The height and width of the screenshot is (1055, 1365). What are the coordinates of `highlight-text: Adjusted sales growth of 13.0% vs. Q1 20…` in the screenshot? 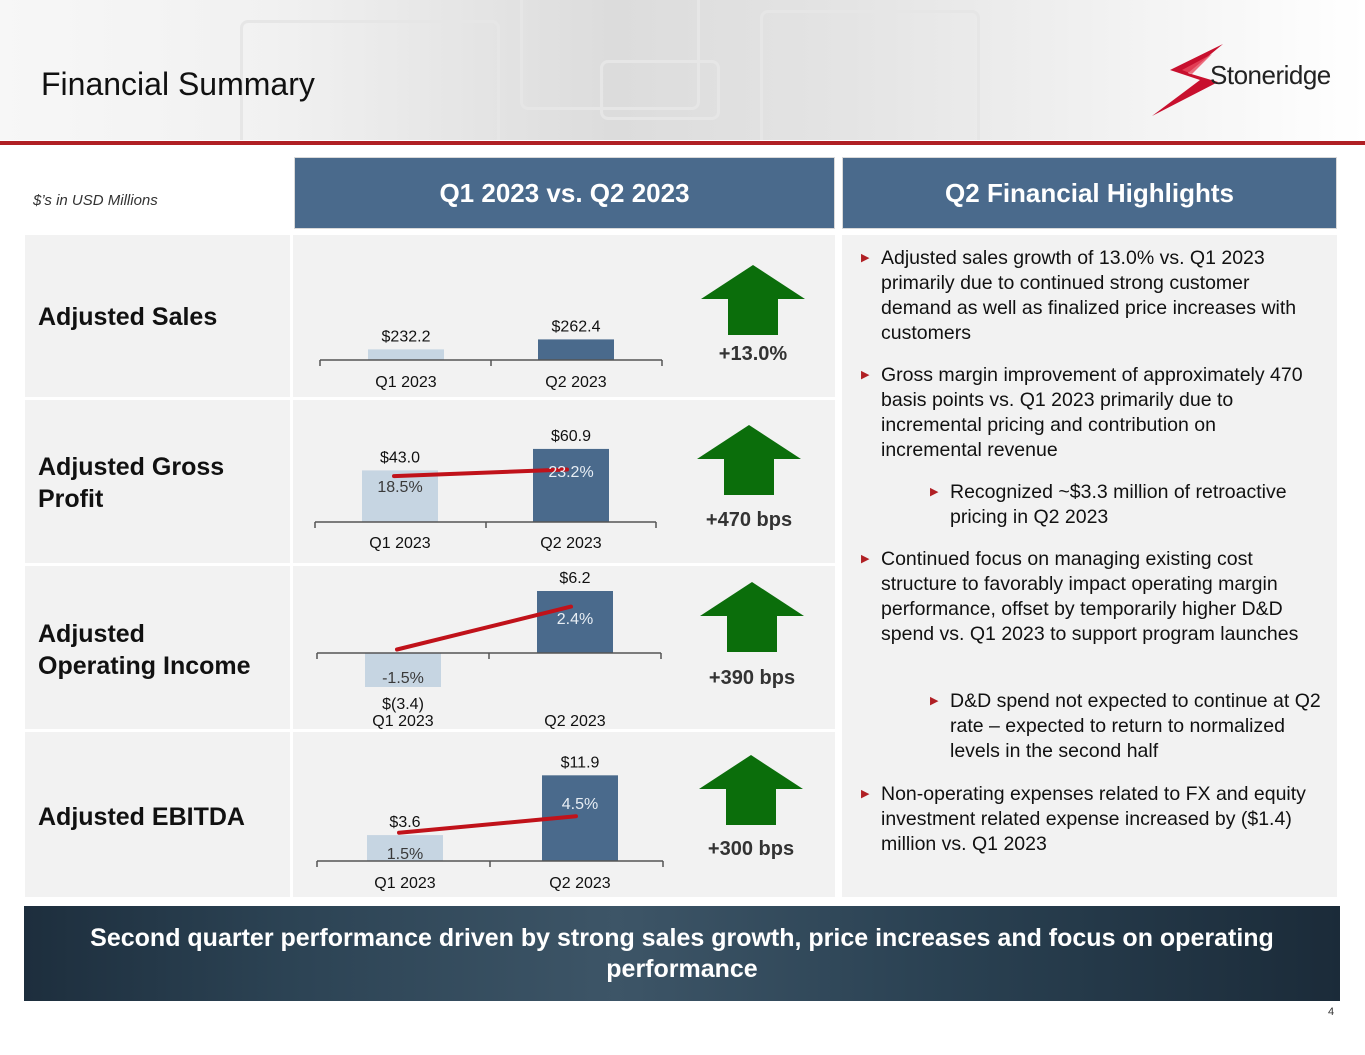 It's located at (1089, 295).